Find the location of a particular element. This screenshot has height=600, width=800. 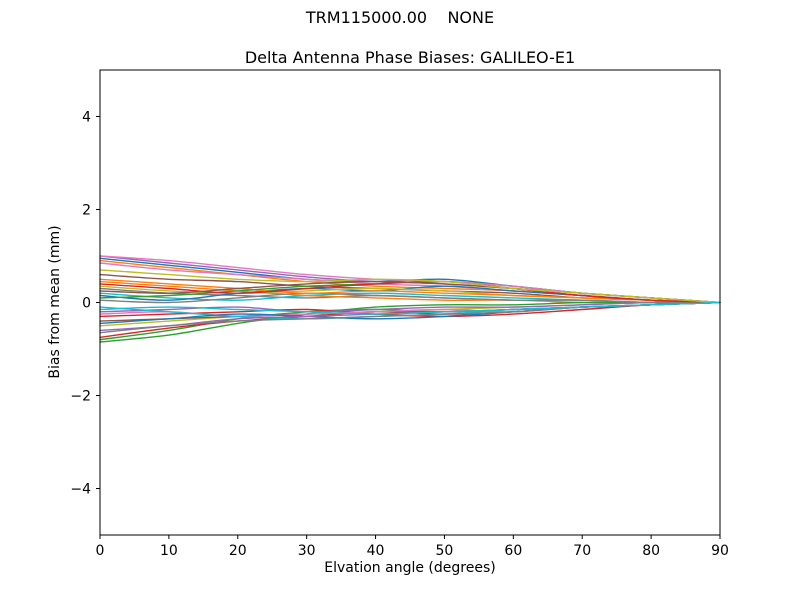

axes-title: Delta Antenna Phase Biases: GALILEO-E1 is located at coordinates (410, 57).